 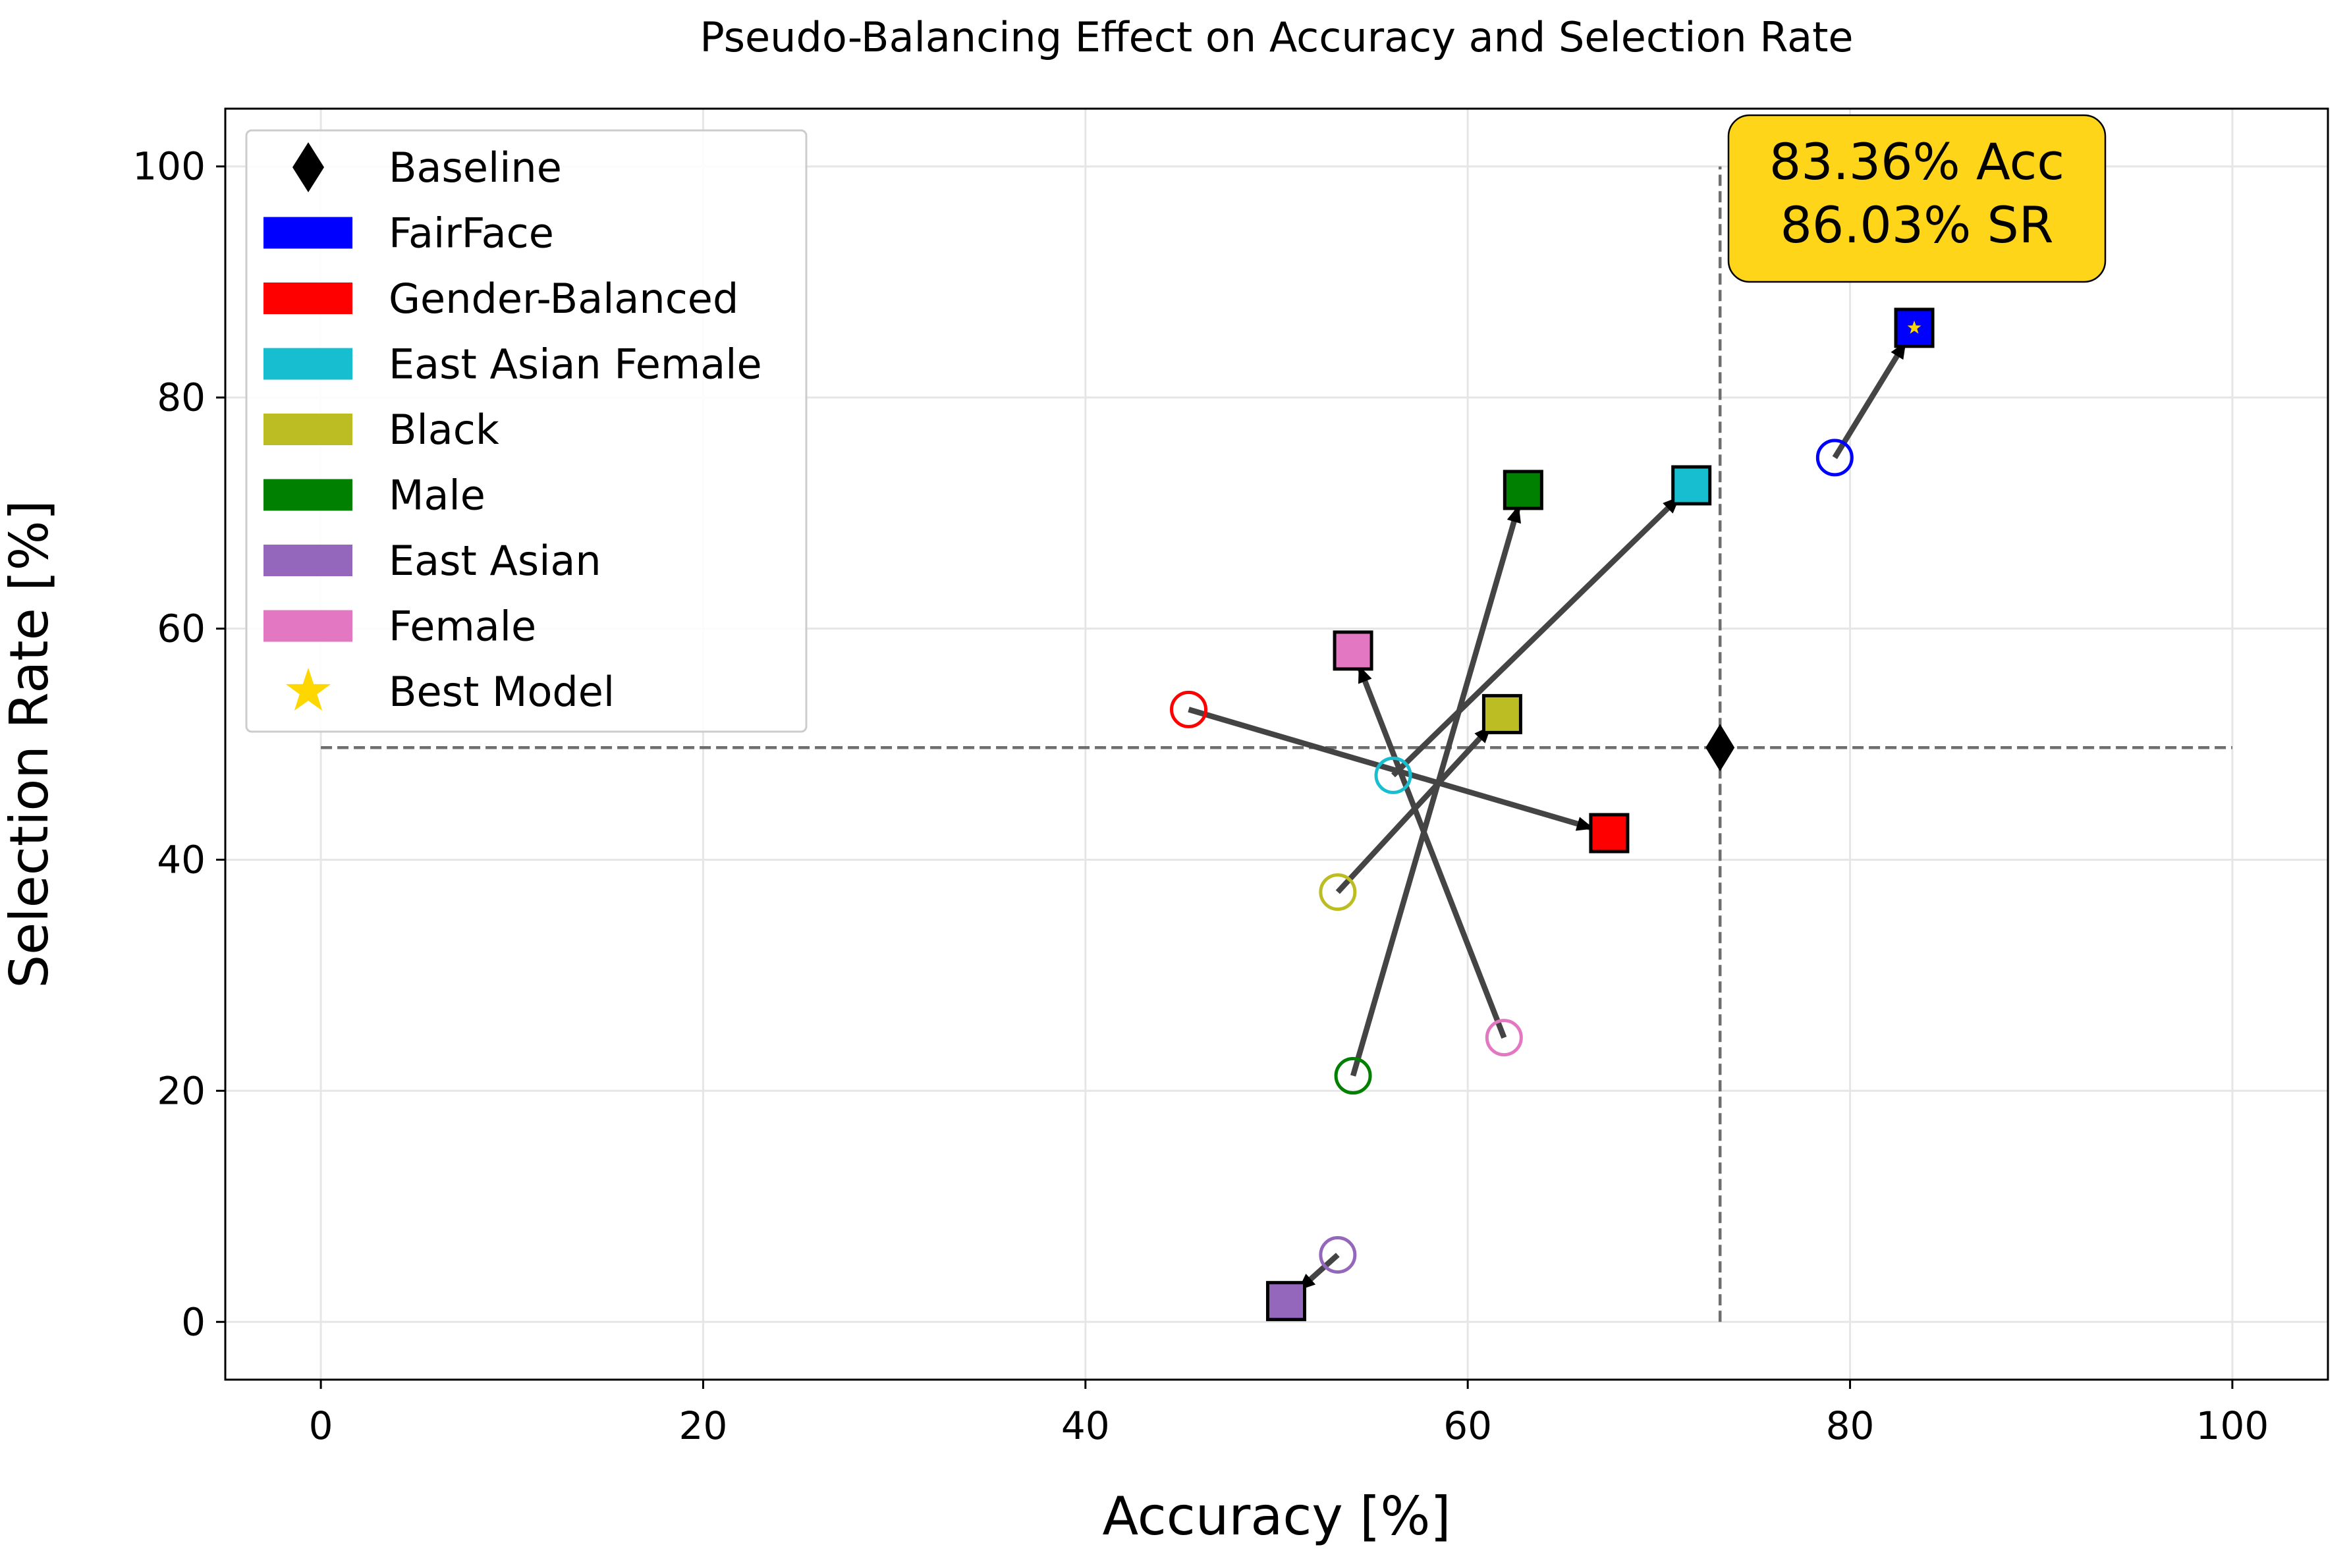 What do you see at coordinates (1276, 1517) in the screenshot?
I see `x-axis-label: Accuracy [%]` at bounding box center [1276, 1517].